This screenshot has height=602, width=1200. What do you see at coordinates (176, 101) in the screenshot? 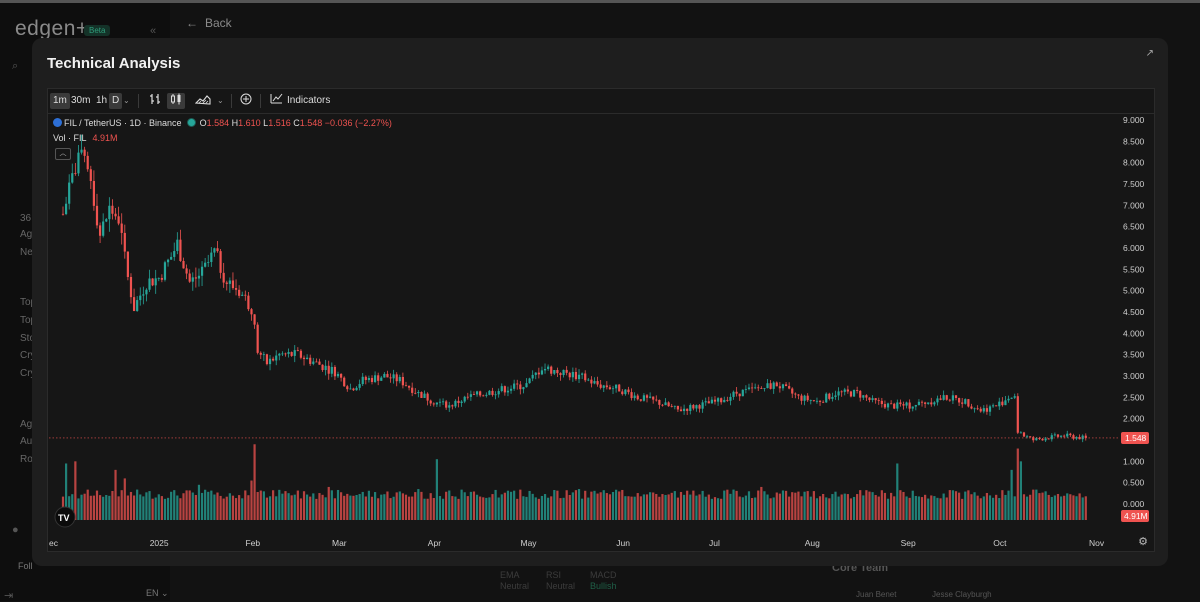
I see `candles-style-icon` at bounding box center [176, 101].